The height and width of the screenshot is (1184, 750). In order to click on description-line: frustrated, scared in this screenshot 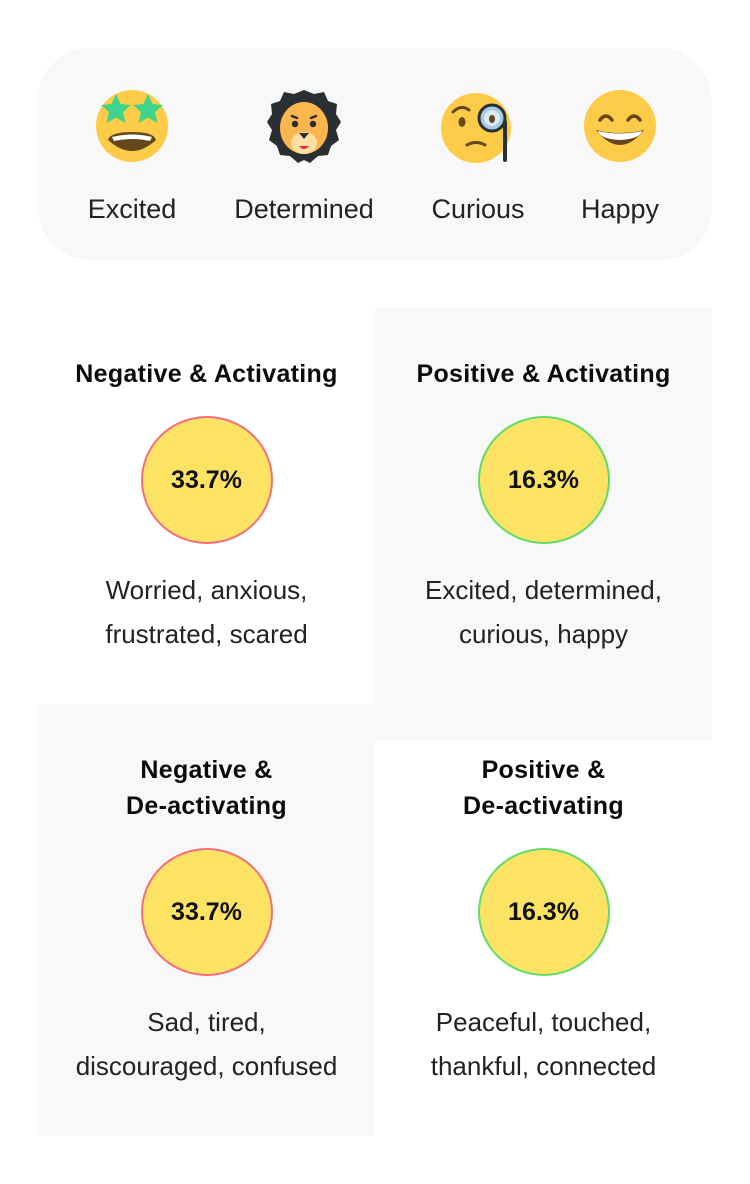, I will do `click(206, 634)`.